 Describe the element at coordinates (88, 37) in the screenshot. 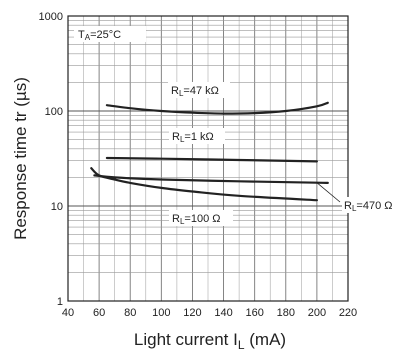

I see `condition-sub: A` at that location.